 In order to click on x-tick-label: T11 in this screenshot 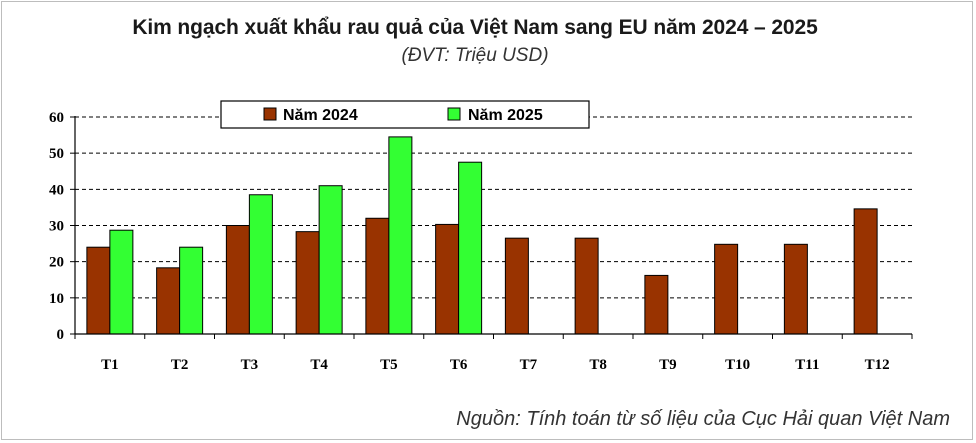, I will do `click(807, 365)`.